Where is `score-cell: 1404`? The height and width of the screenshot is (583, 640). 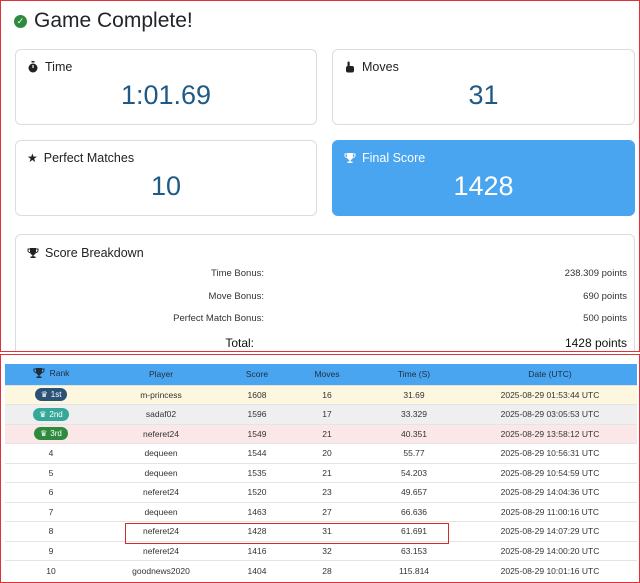
score-cell: 1404 is located at coordinates (257, 570).